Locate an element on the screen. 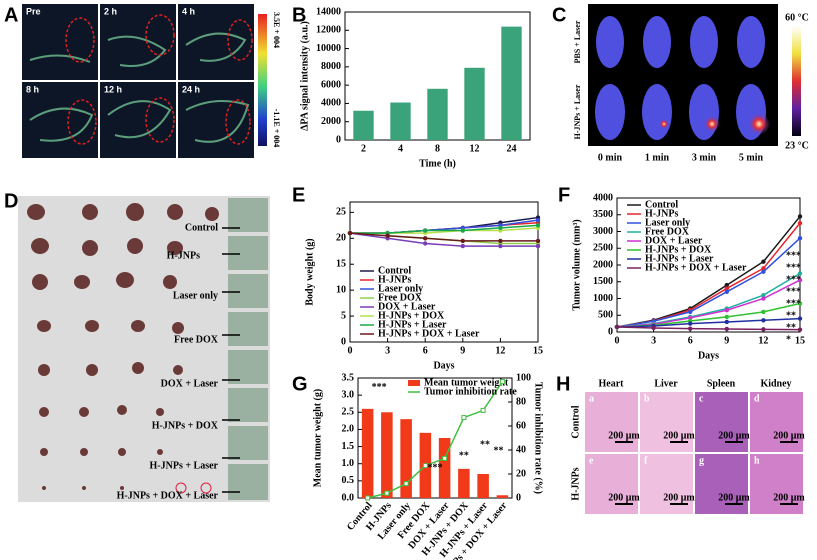  legend-label: H-JNPs + DOX + Laser is located at coordinates (696, 267).